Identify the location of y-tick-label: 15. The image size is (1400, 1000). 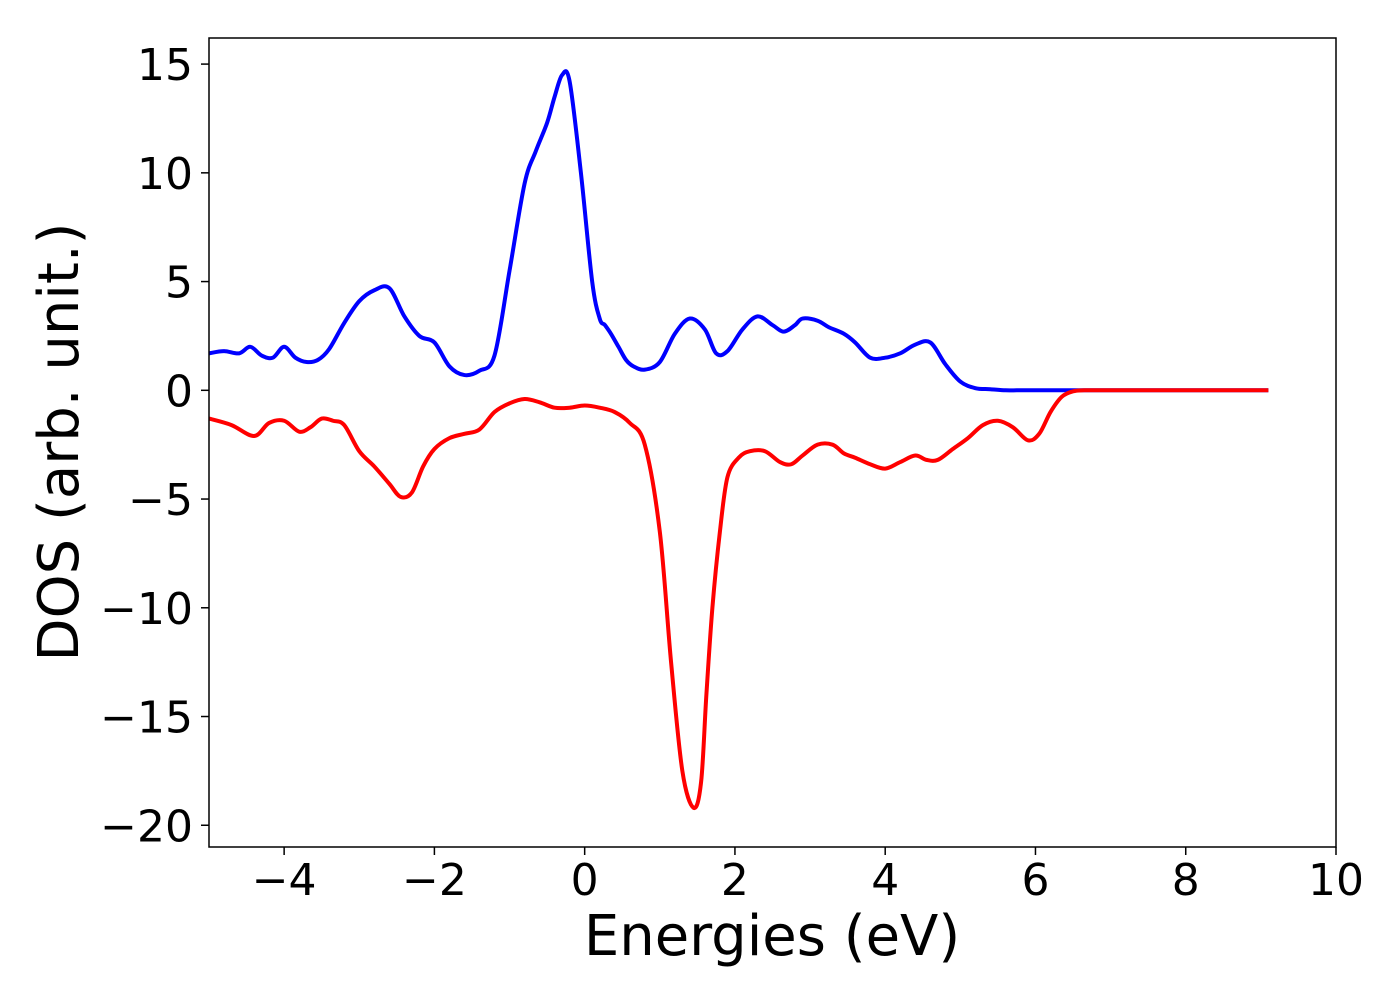
(165, 65).